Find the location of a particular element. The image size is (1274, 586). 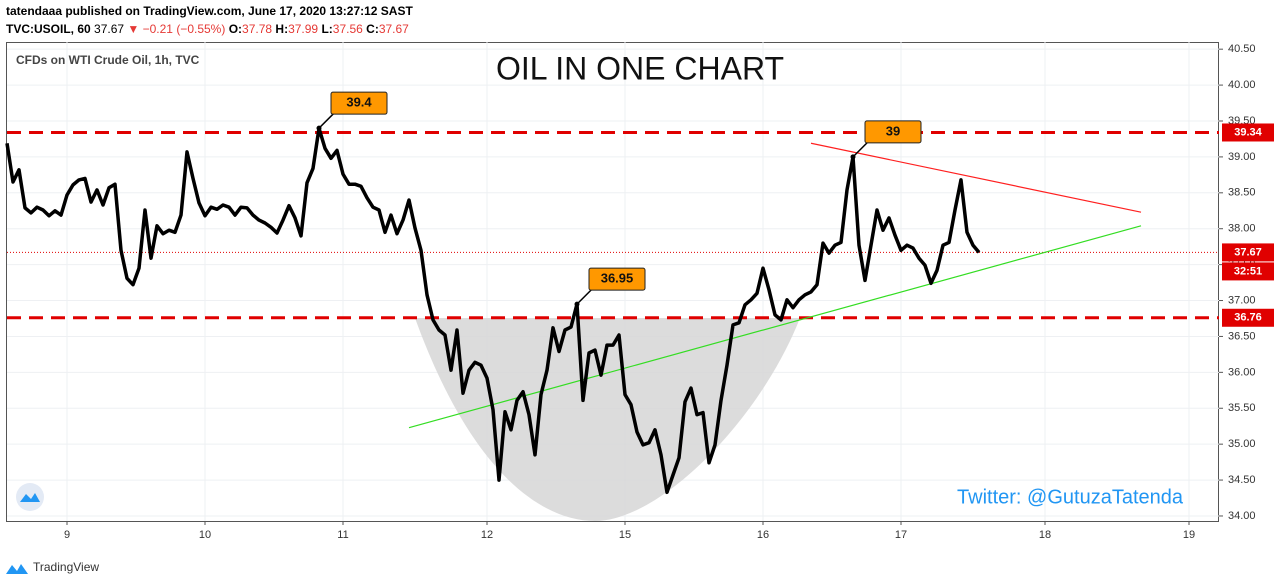

logo-icon is located at coordinates (30, 497).